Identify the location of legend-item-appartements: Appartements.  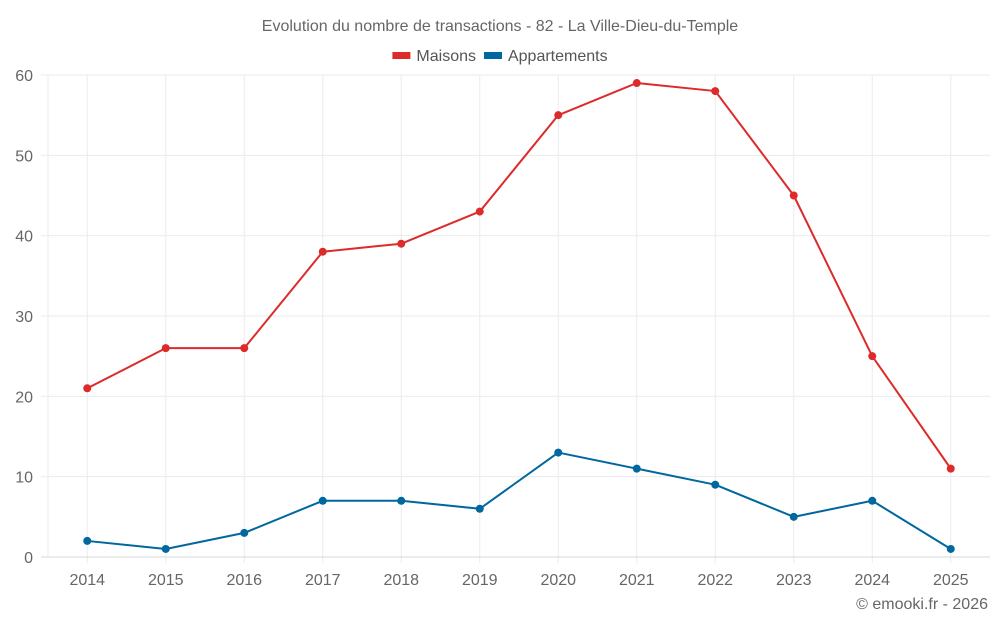
(545, 56).